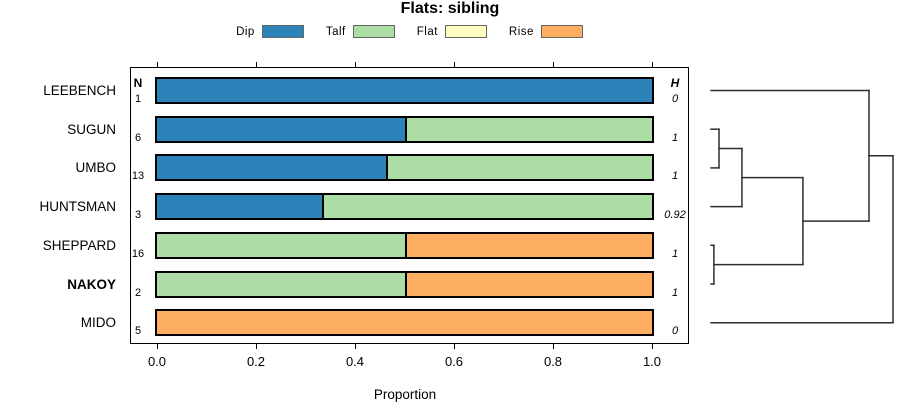  I want to click on n-value: 6, so click(138, 137).